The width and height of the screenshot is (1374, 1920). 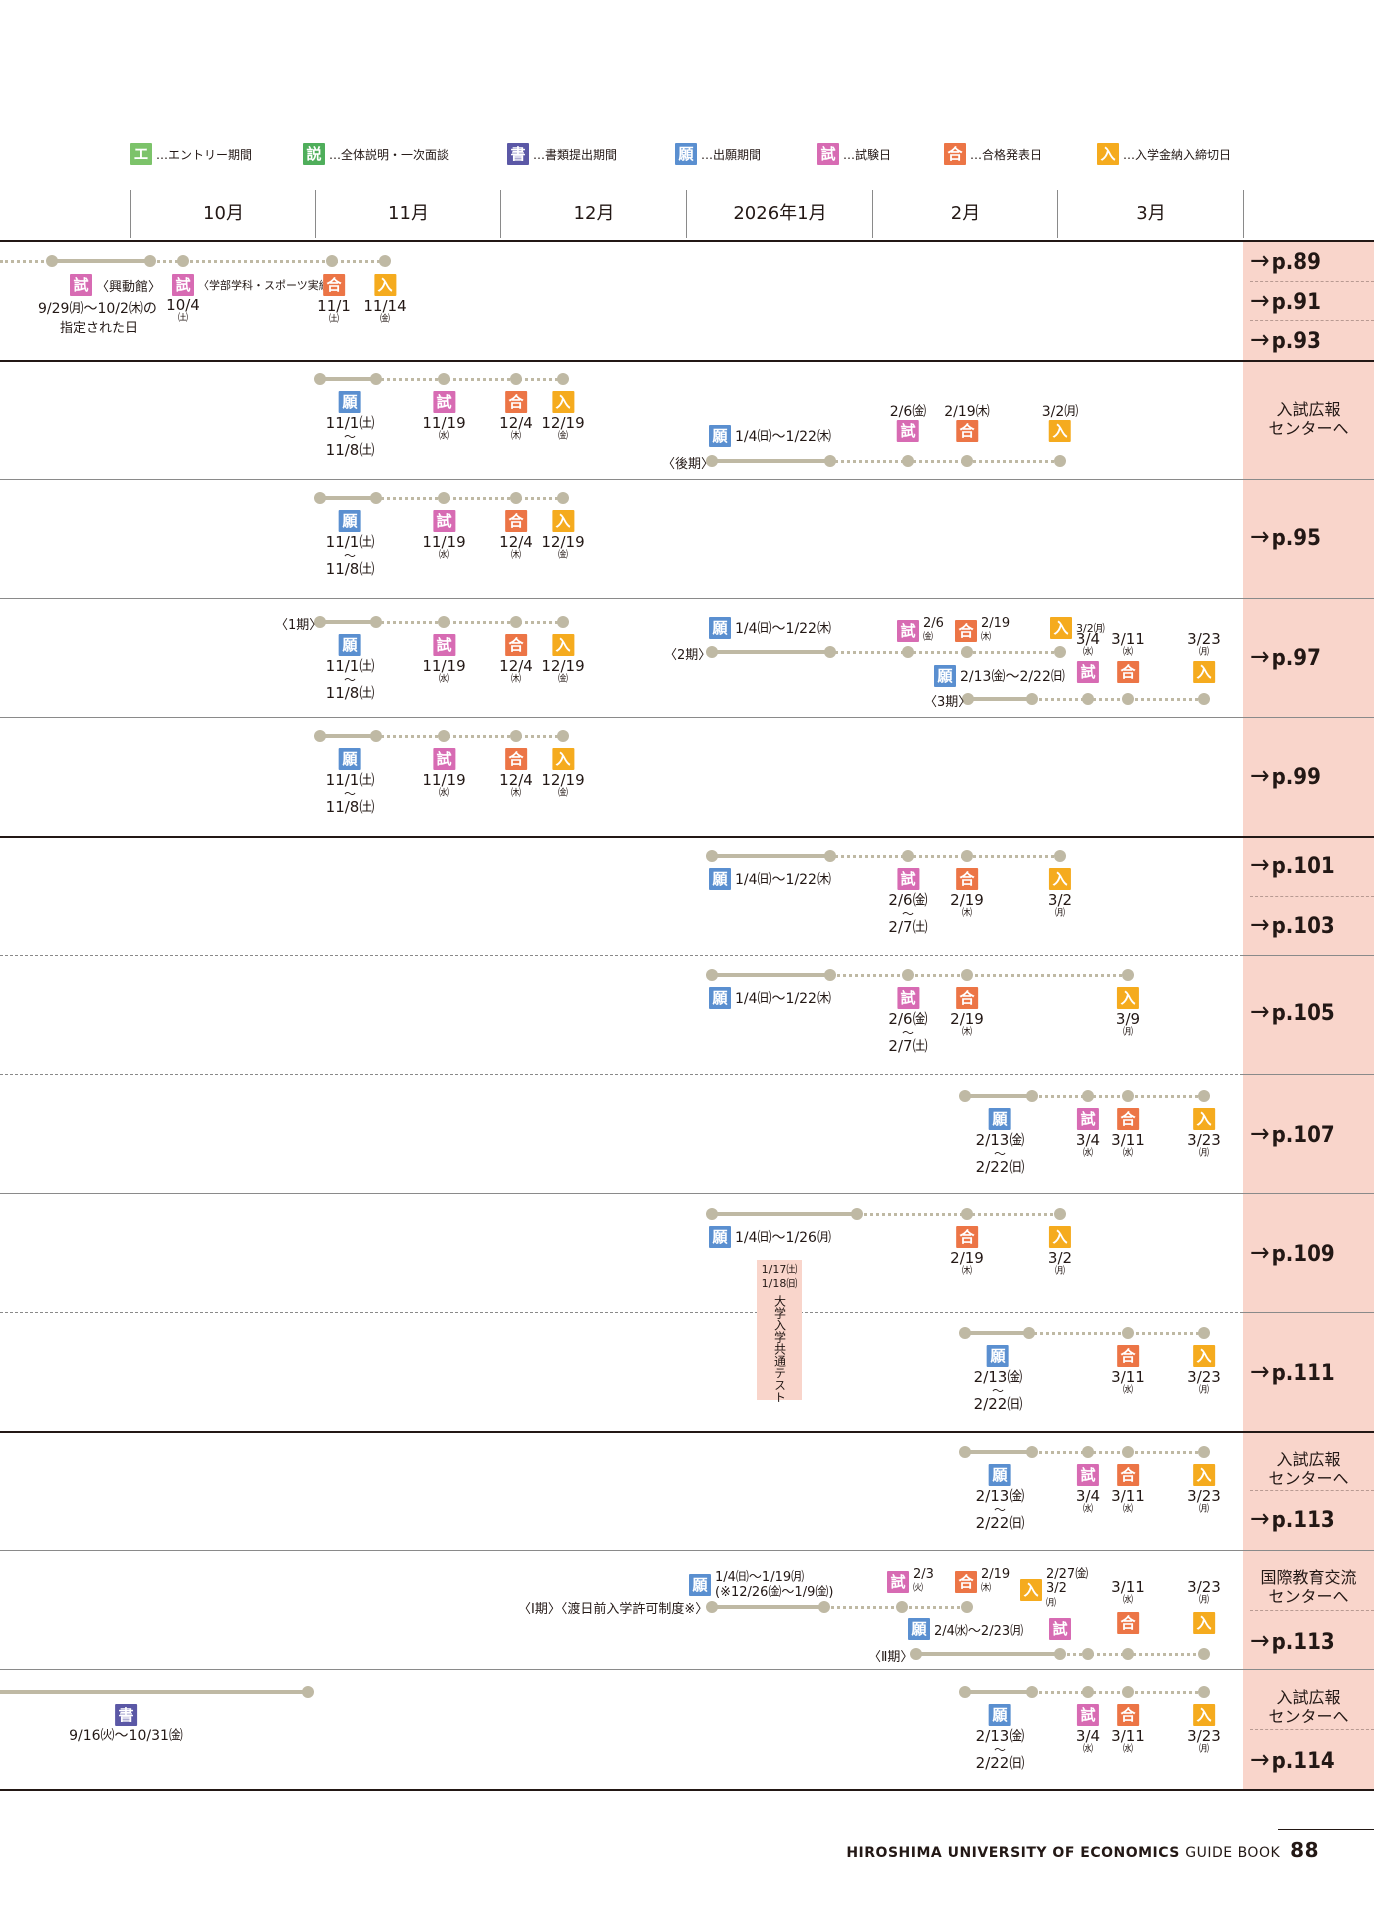 I want to click on legend-item: 入 …入学金納入締切日, so click(x=1164, y=154).